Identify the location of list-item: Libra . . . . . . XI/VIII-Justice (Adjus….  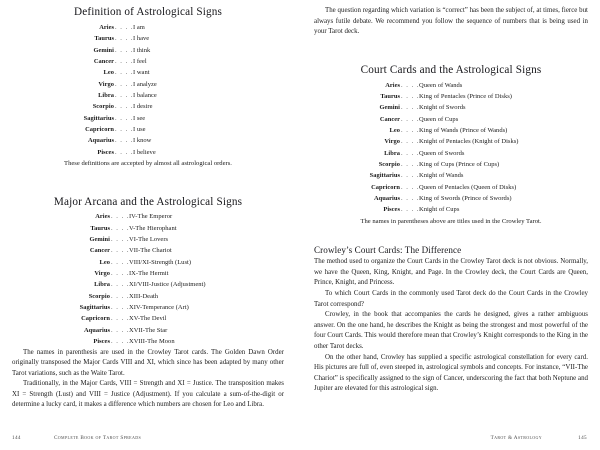
(151, 284).